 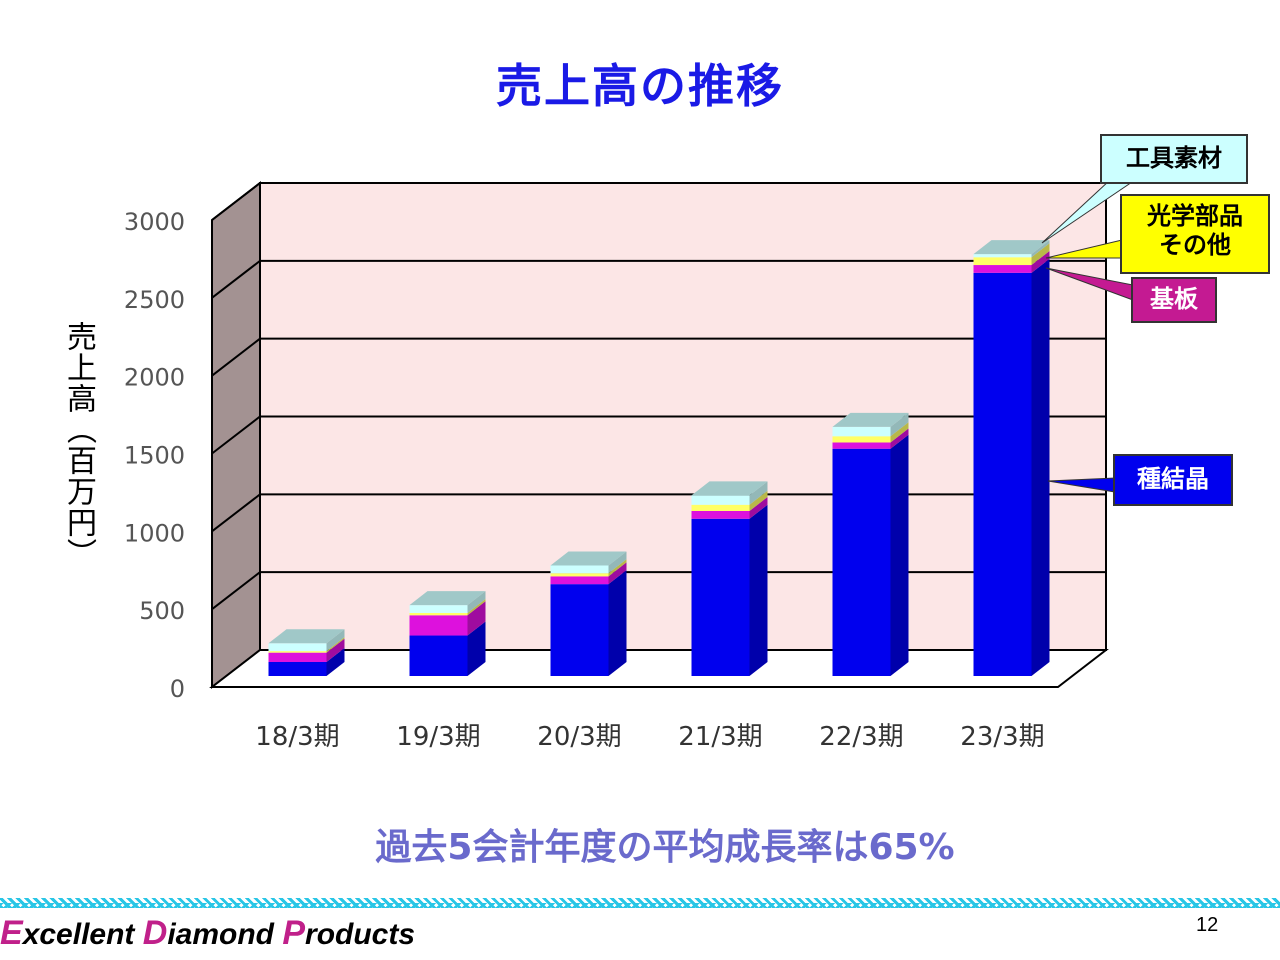 What do you see at coordinates (294, 933) in the screenshot?
I see `logo-letter-p: P` at bounding box center [294, 933].